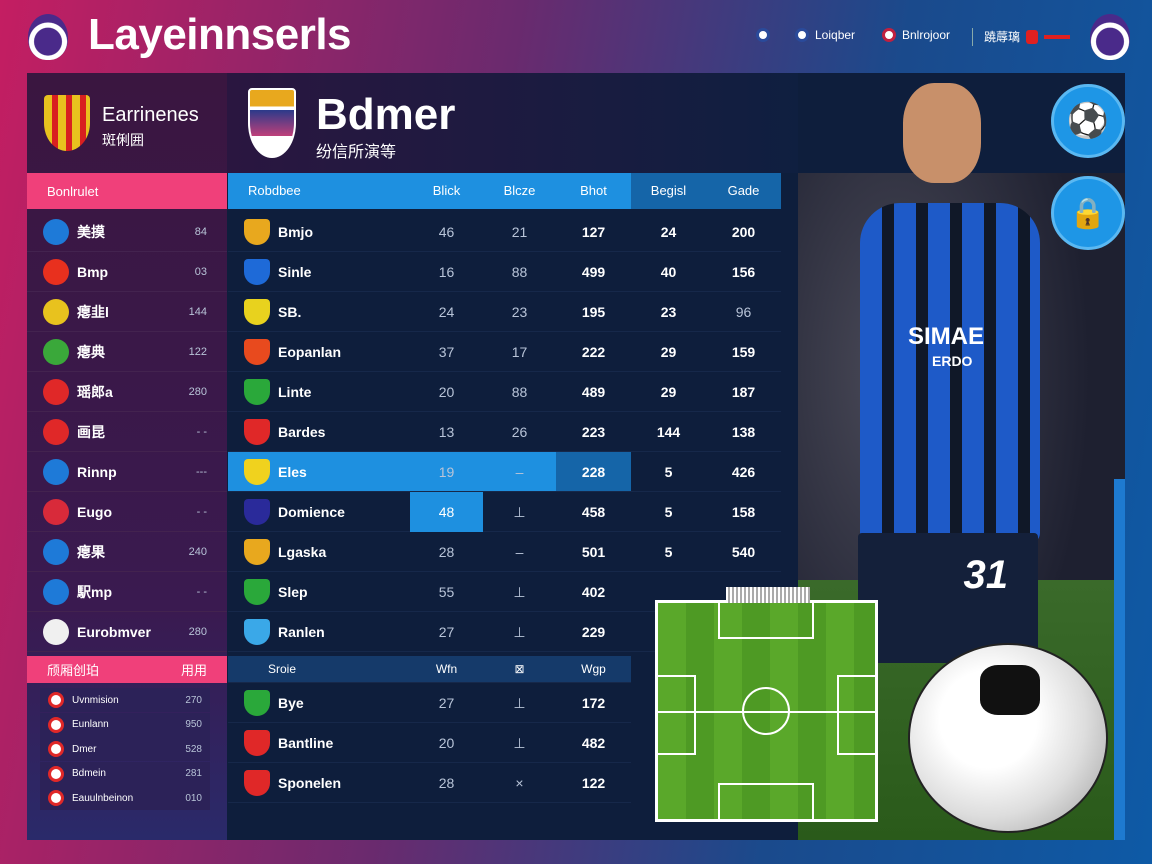  I want to click on table-row: Linte 20 88 489 29 187, so click(504, 392).